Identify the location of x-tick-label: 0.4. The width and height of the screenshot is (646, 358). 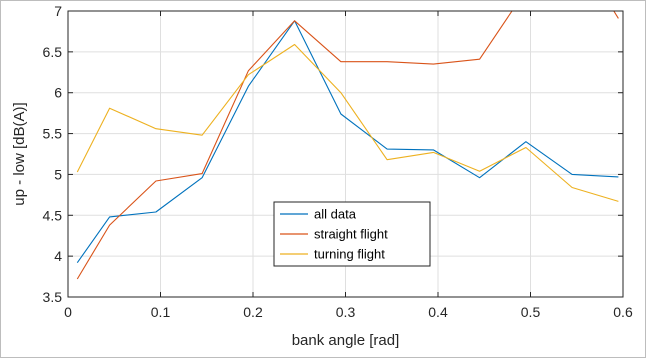
(438, 312).